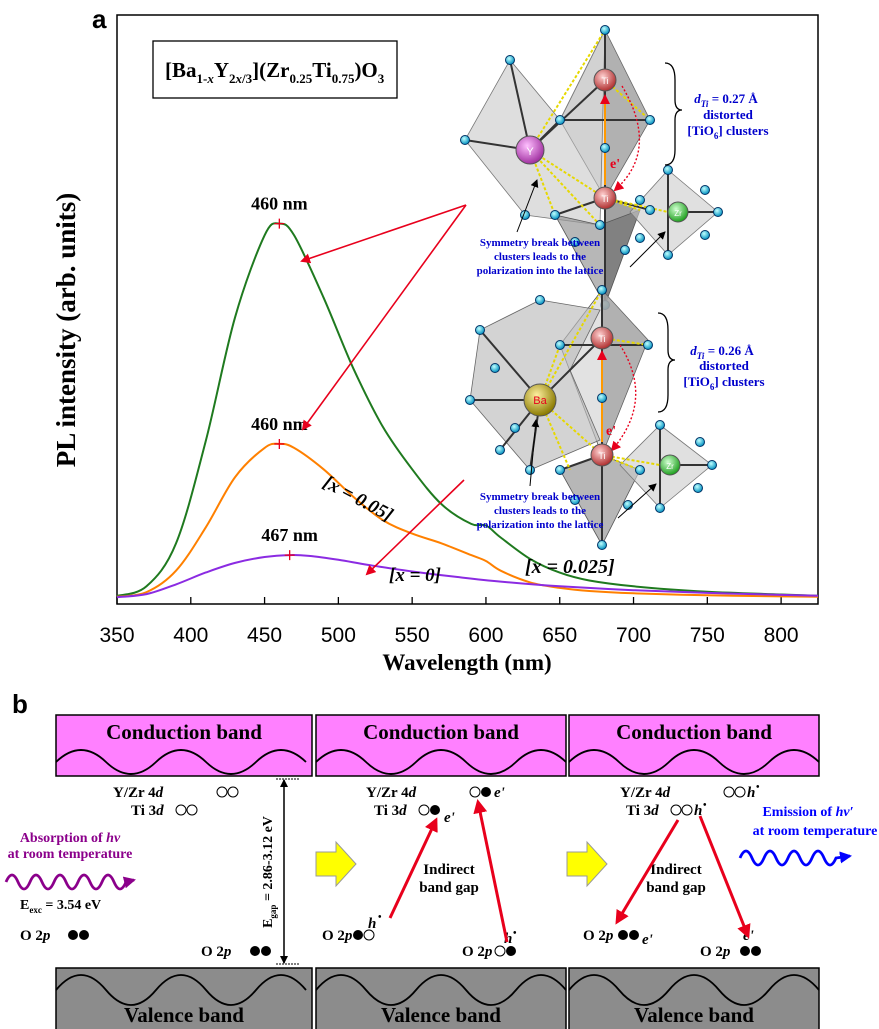  What do you see at coordinates (70, 882) in the screenshot?
I see `absorption-wave` at bounding box center [70, 882].